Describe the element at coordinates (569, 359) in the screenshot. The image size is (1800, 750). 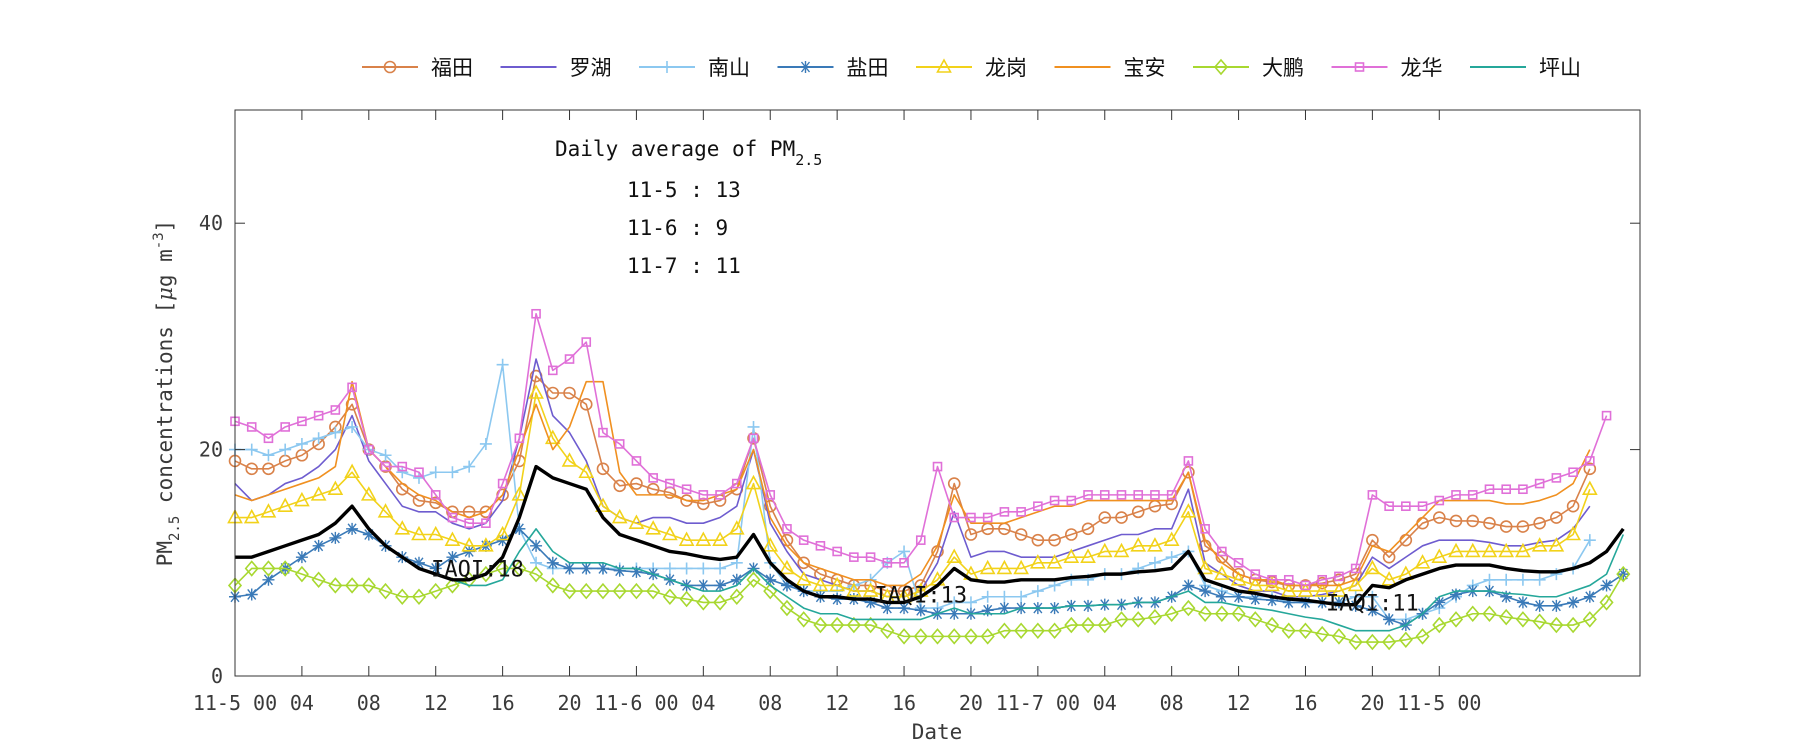
I see `data-point-龙华-20` at that location.